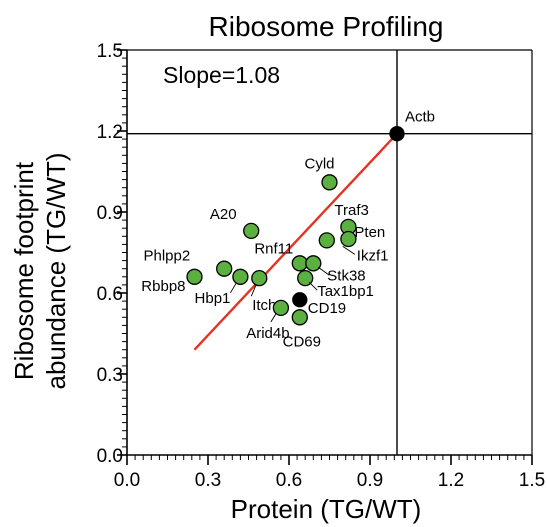 The height and width of the screenshot is (527, 547). Describe the element at coordinates (110, 294) in the screenshot. I see `y-tick-label: 0.6` at that location.